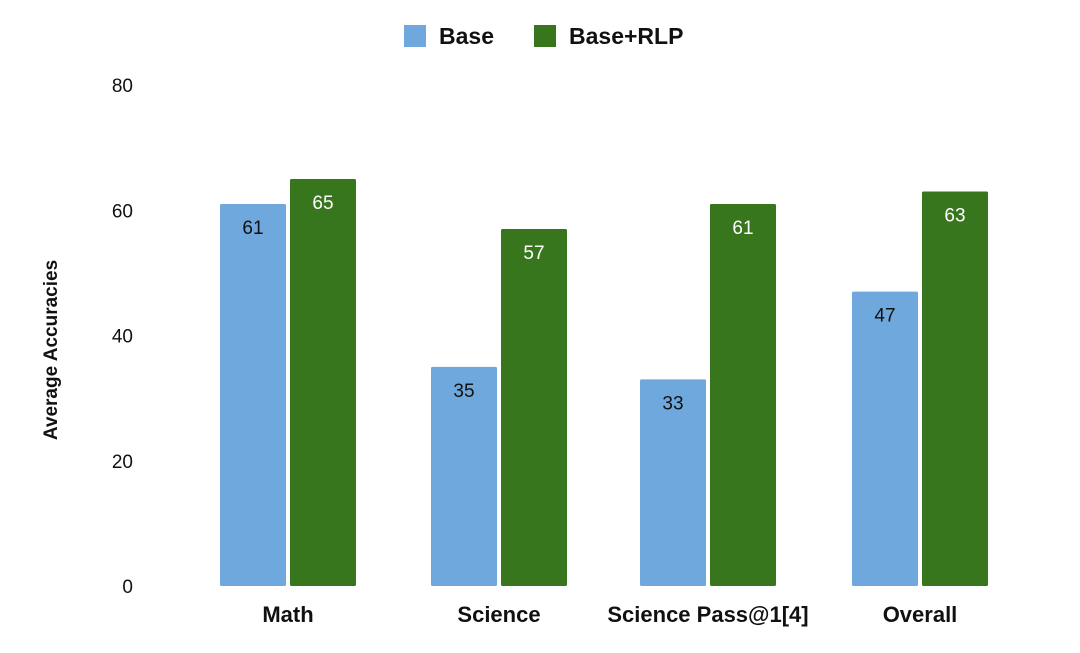 The image size is (1080, 653). I want to click on data-label: 65, so click(322, 203).